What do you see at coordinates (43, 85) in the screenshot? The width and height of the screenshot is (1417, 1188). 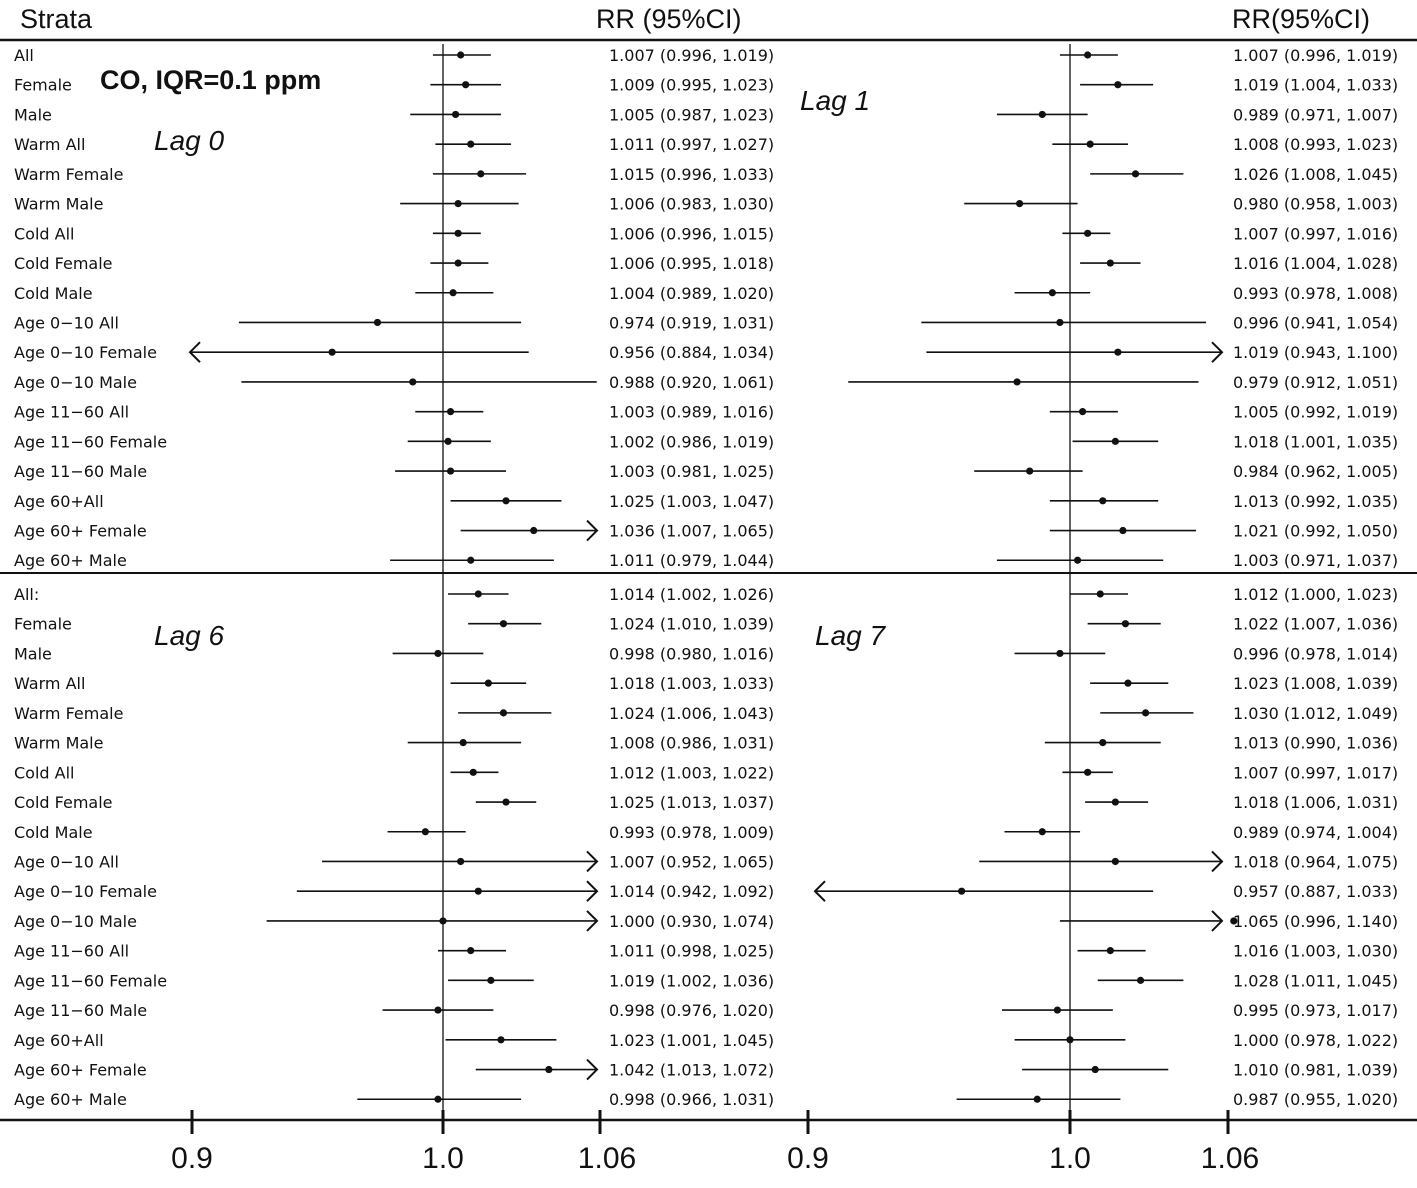 I see `stratum-label: Female` at bounding box center [43, 85].